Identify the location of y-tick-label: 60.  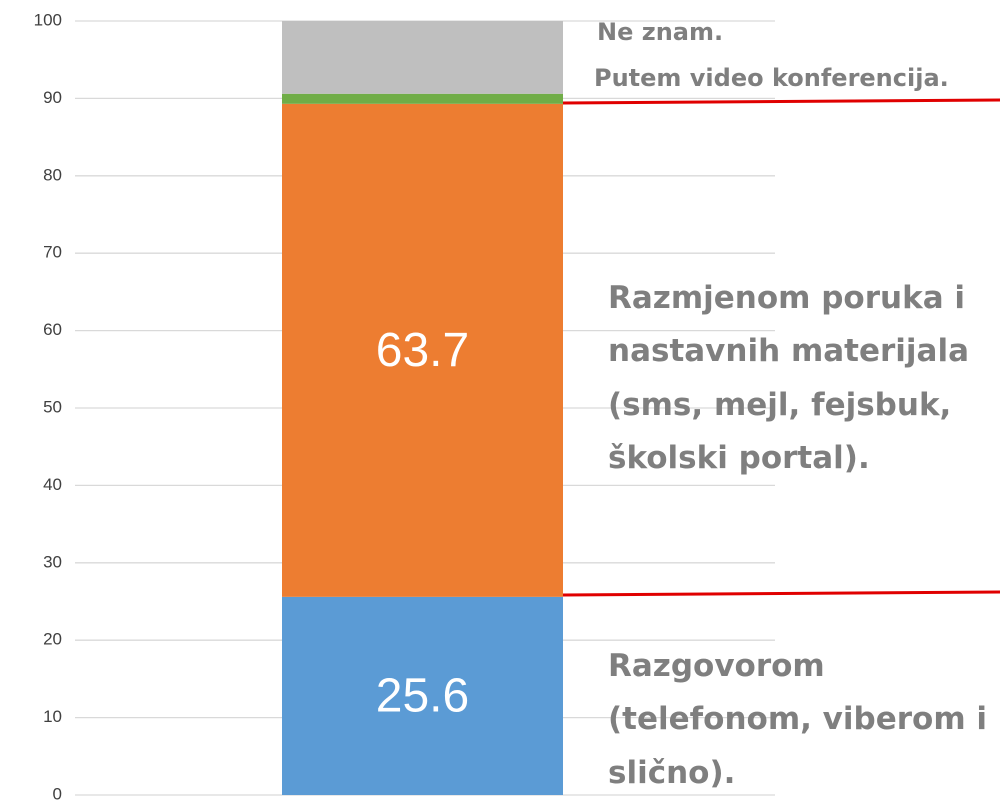
(52, 329).